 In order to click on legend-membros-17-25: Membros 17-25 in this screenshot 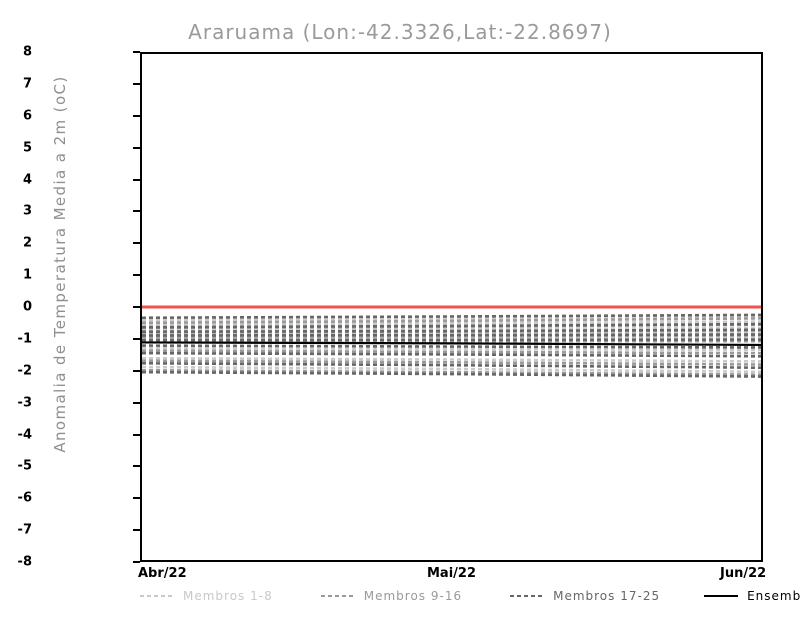, I will do `click(585, 596)`.